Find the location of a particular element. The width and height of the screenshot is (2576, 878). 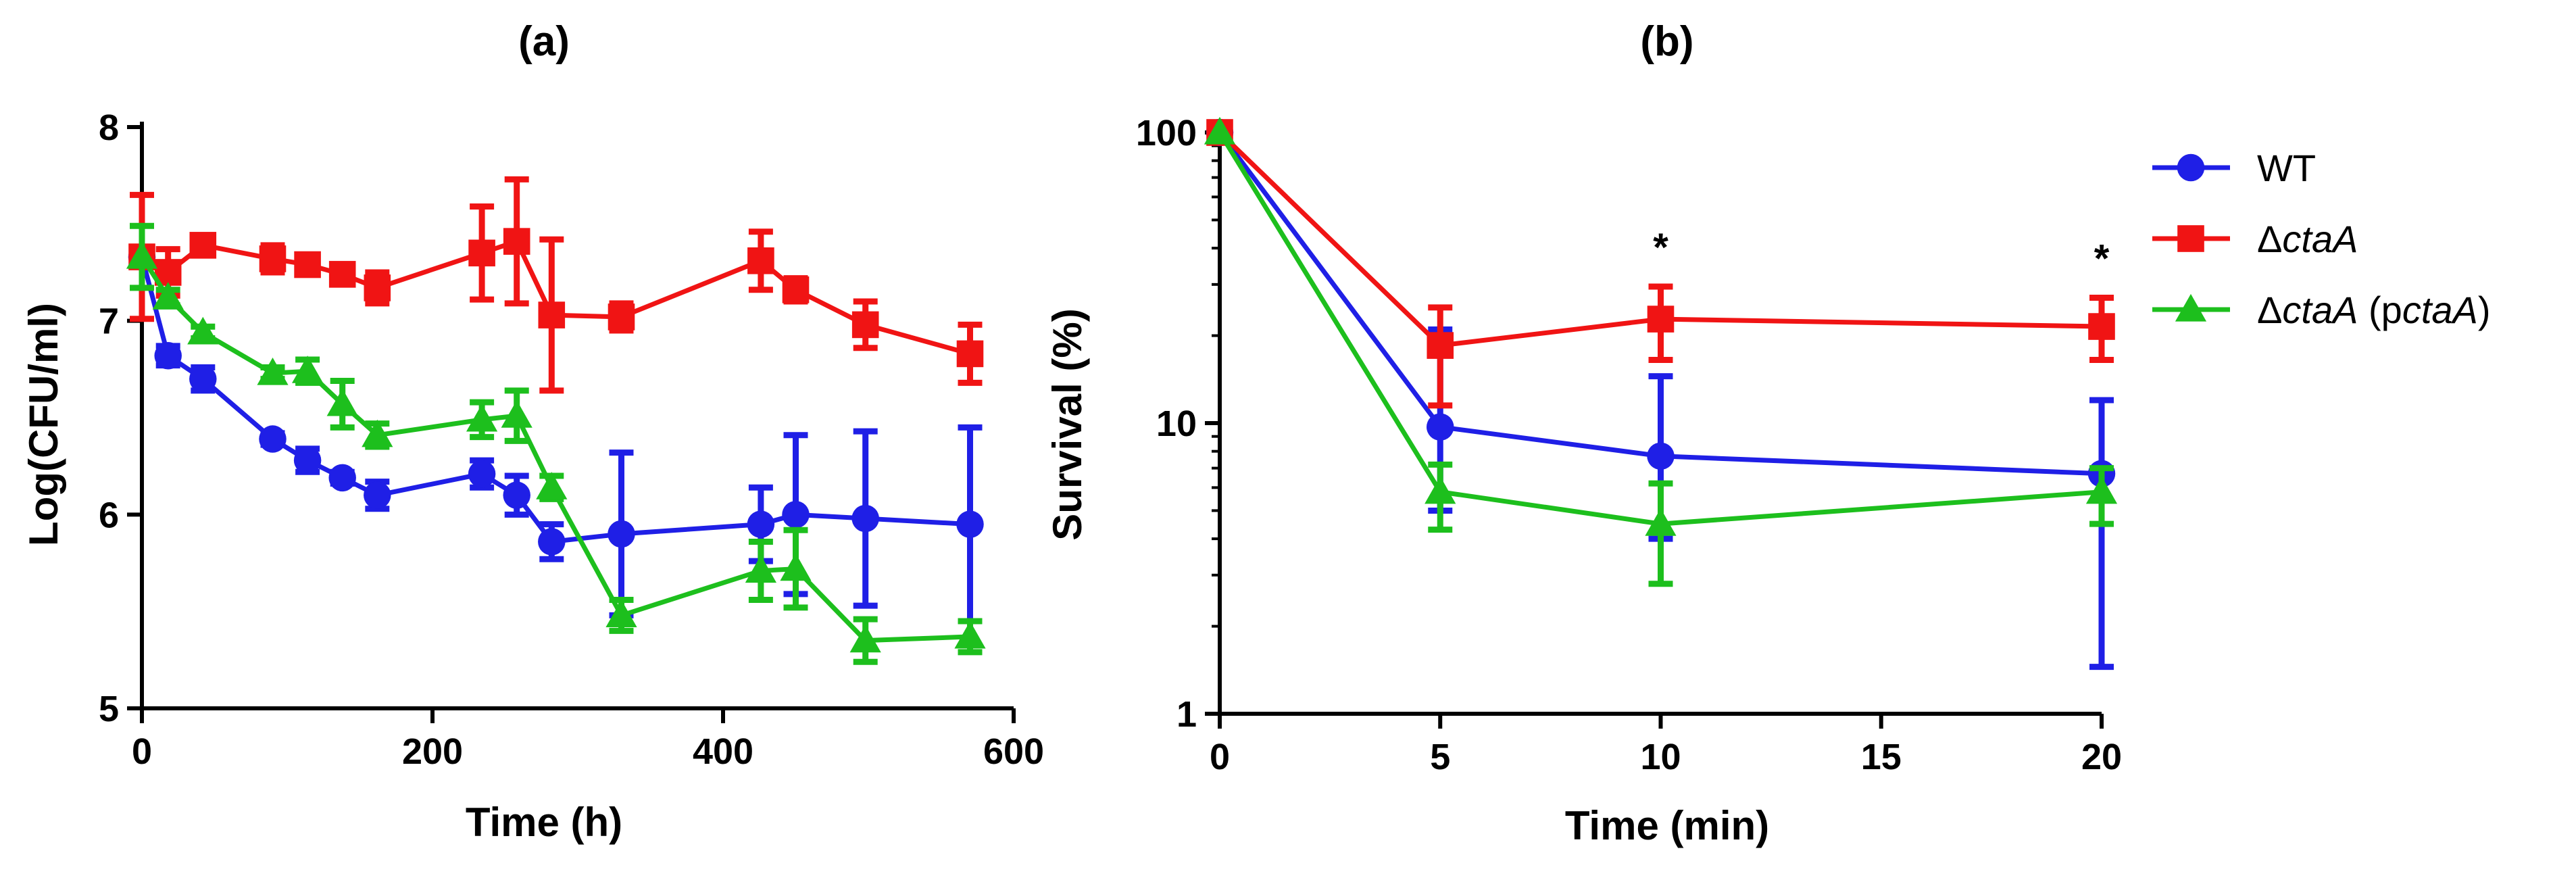

legend: WT ΔctaA ΔctaA (pctaA) is located at coordinates (2322, 239).